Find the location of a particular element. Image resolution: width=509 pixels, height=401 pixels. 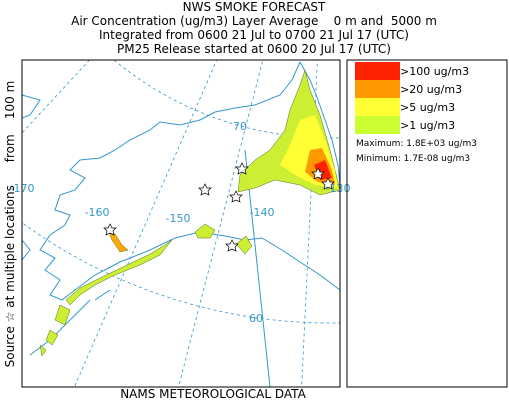

footer: NAMS METEOROLOGICAL DATA is located at coordinates (213, 394).